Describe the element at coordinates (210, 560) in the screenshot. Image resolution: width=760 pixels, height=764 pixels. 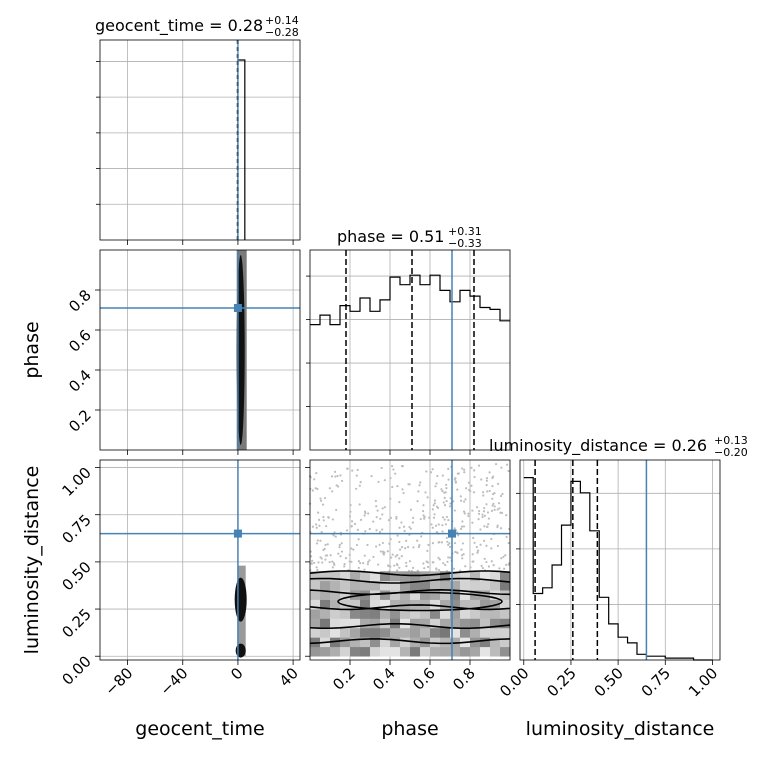
I see `p20-xgrid` at that location.